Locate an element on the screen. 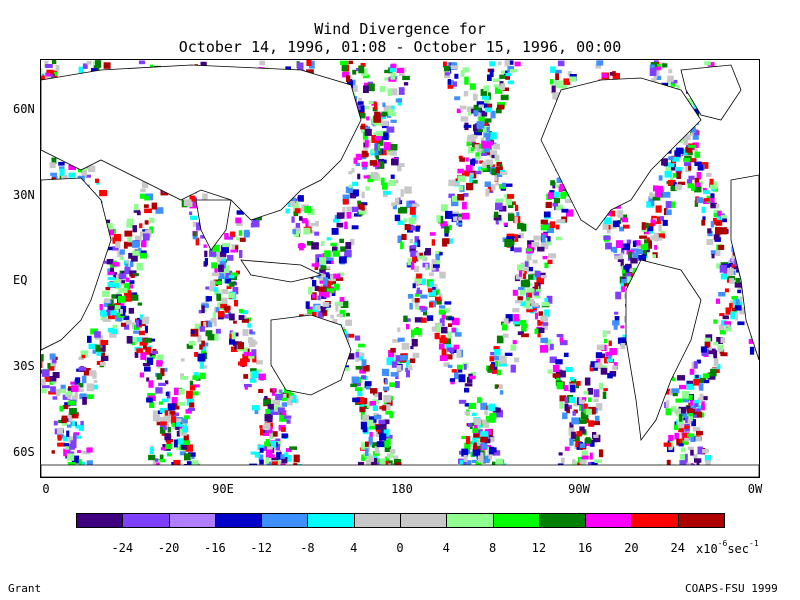 The image size is (800, 600). land-europe-asia is located at coordinates (201, 142).